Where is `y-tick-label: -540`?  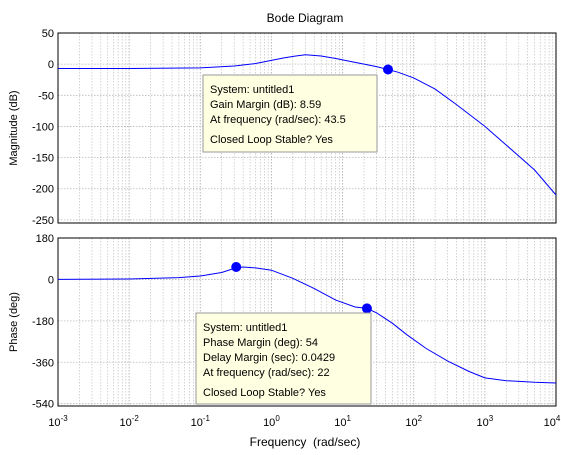 y-tick-label: -540 is located at coordinates (43, 405).